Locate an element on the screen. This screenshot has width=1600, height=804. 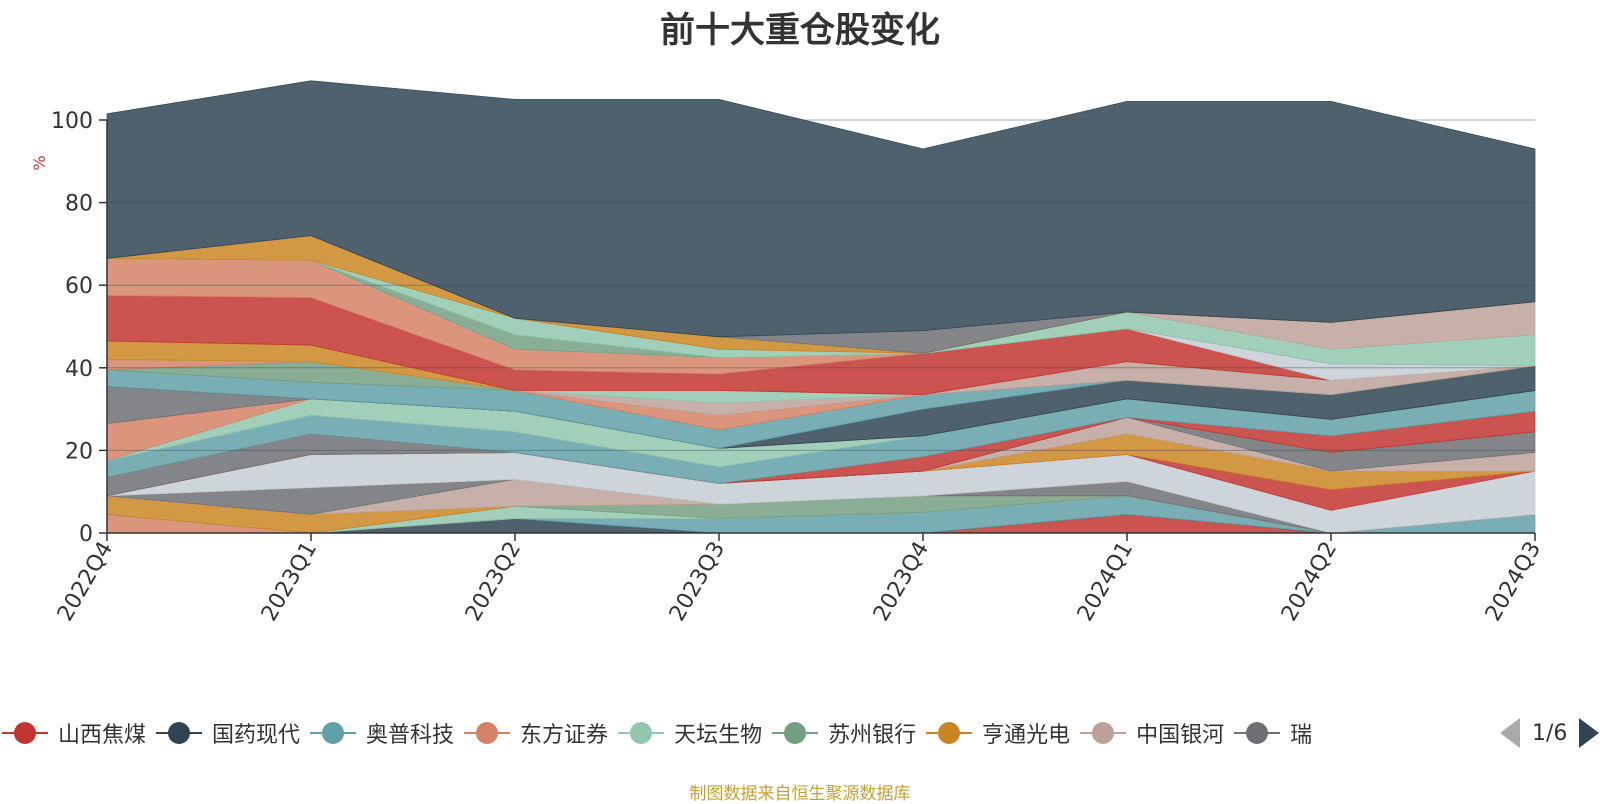
y-tick-label: 100 is located at coordinates (72, 121).